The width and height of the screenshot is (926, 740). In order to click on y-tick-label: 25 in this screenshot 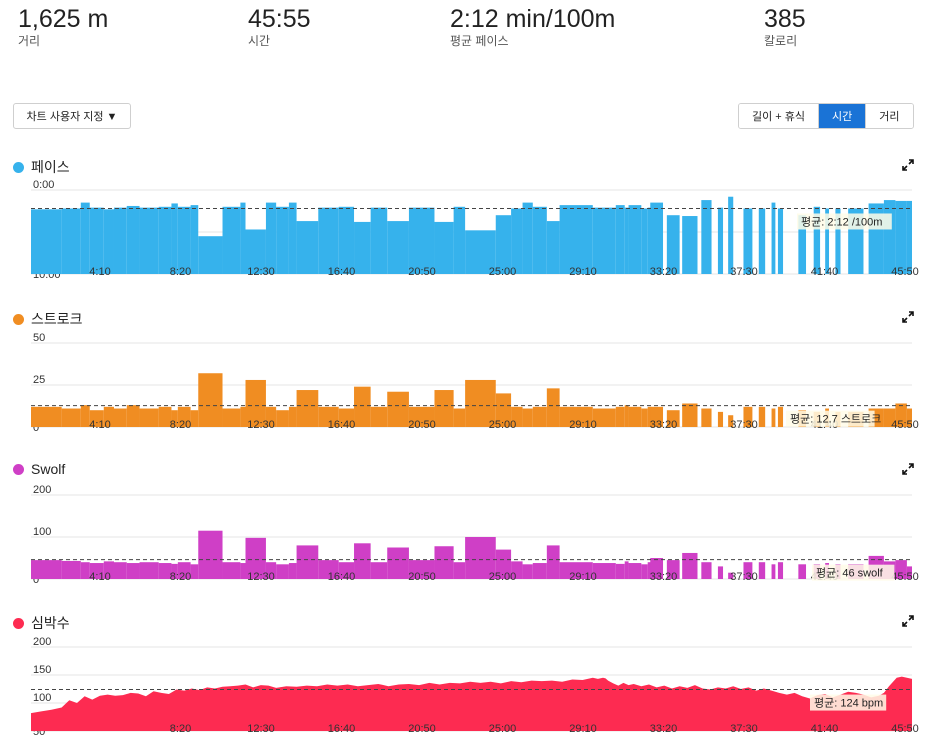, I will do `click(39, 380)`.